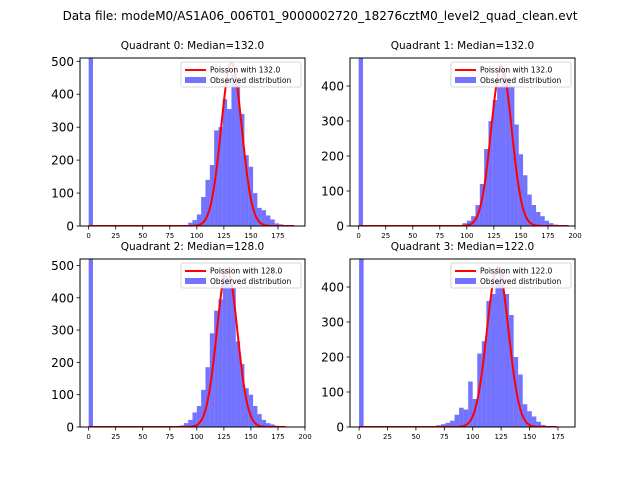  I want to click on legend-observed-label: Observed distribution, so click(250, 80).